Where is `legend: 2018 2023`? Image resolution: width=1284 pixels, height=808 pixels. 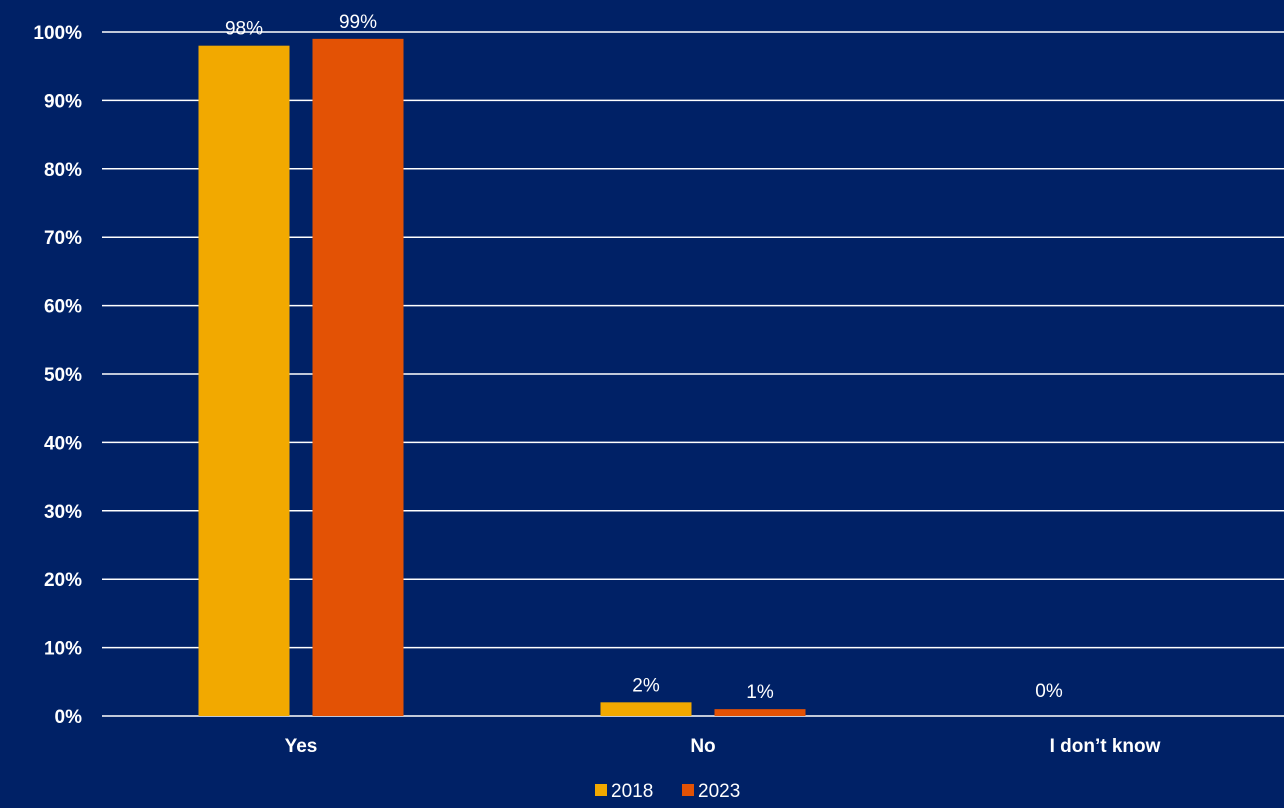
legend: 2018 2023 is located at coordinates (667, 791).